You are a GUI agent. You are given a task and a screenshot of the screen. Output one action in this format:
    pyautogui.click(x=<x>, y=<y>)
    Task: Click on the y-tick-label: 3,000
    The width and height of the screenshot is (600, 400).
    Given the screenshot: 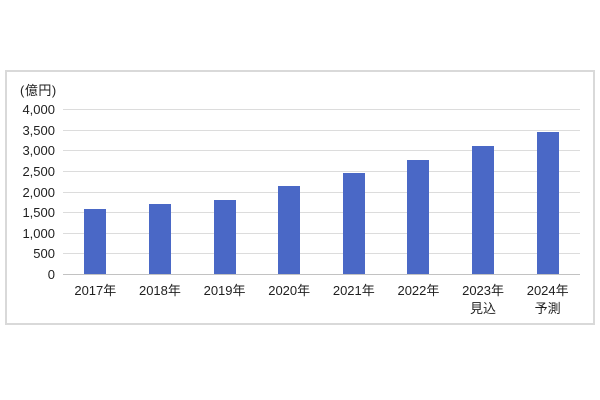 What is the action you would take?
    pyautogui.click(x=38, y=151)
    